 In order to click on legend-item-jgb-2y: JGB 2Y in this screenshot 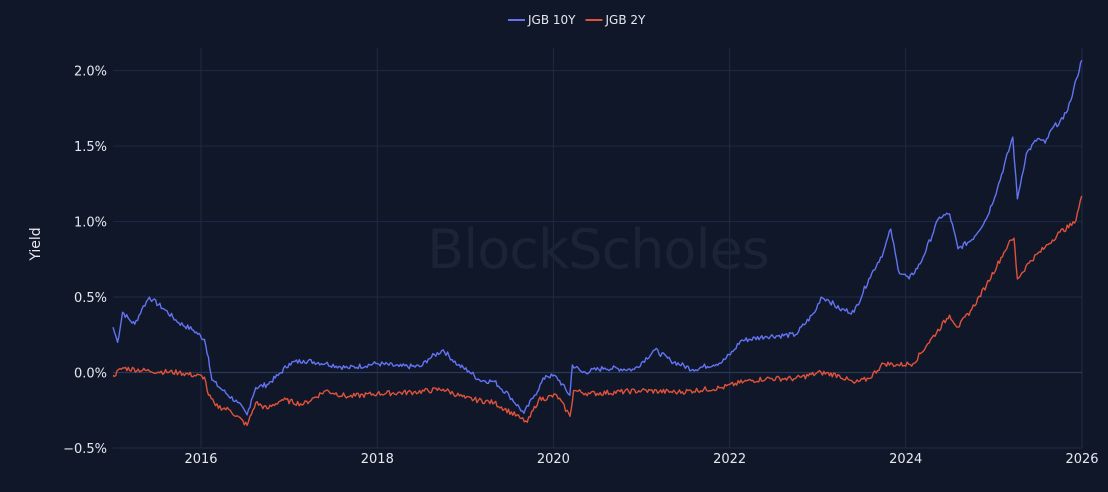, I will do `click(615, 20)`.